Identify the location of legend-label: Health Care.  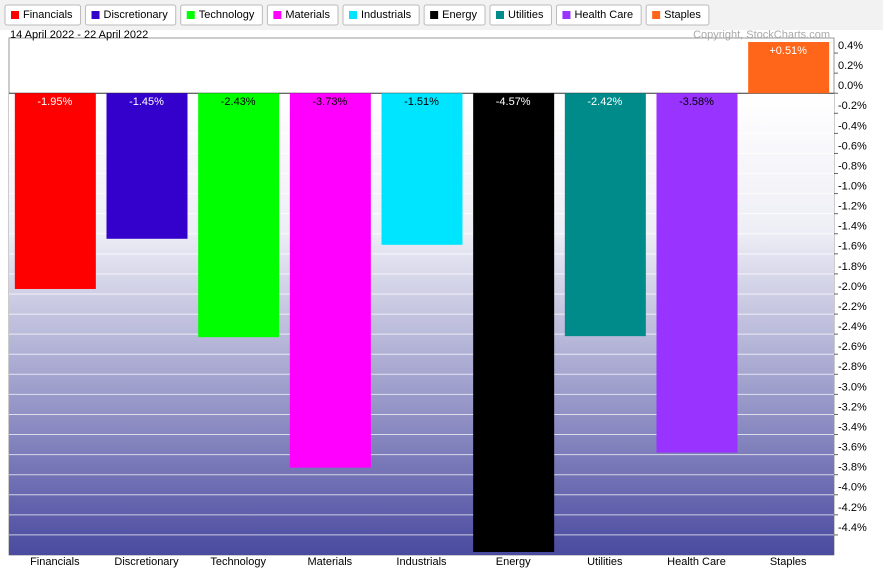
(603, 15).